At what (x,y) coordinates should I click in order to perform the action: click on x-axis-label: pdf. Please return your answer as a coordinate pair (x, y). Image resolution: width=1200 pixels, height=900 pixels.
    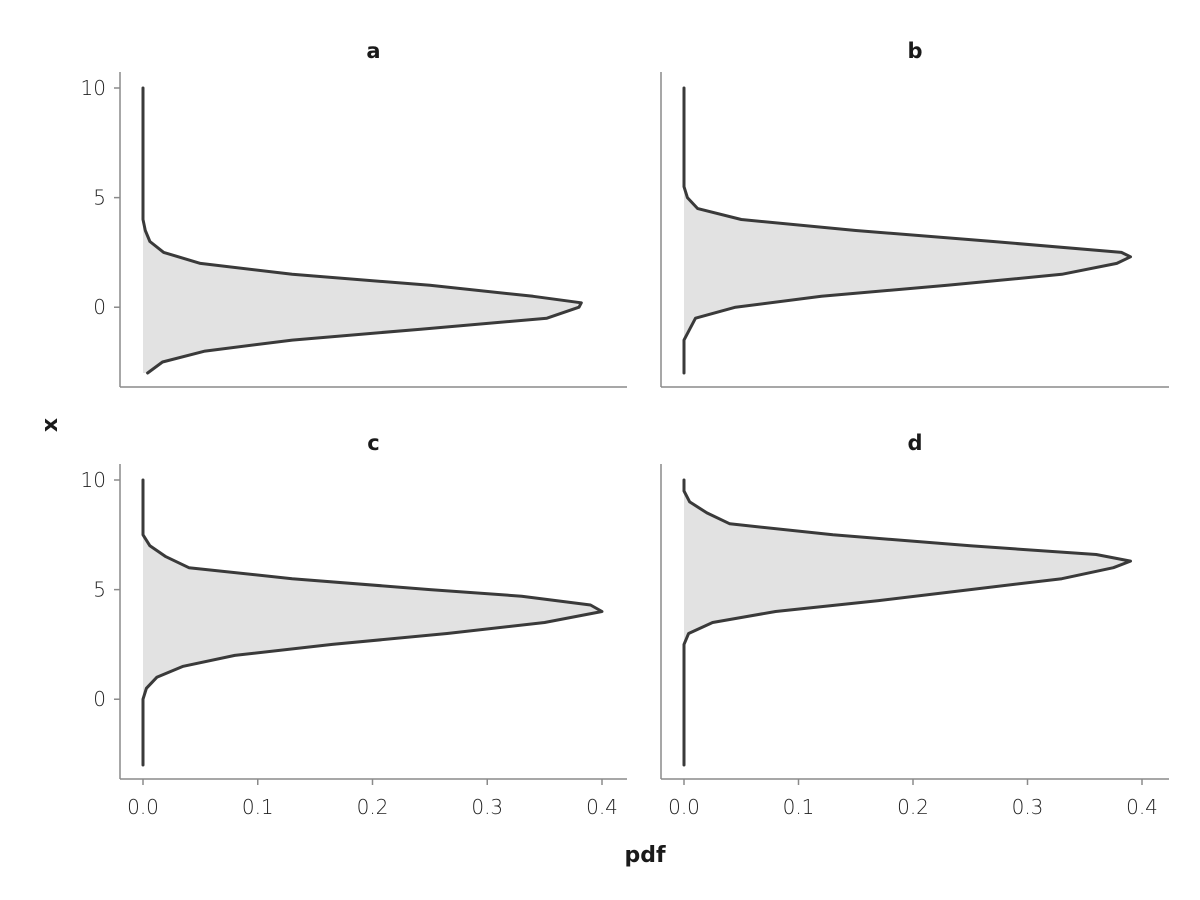
    Looking at the image, I should click on (644, 855).